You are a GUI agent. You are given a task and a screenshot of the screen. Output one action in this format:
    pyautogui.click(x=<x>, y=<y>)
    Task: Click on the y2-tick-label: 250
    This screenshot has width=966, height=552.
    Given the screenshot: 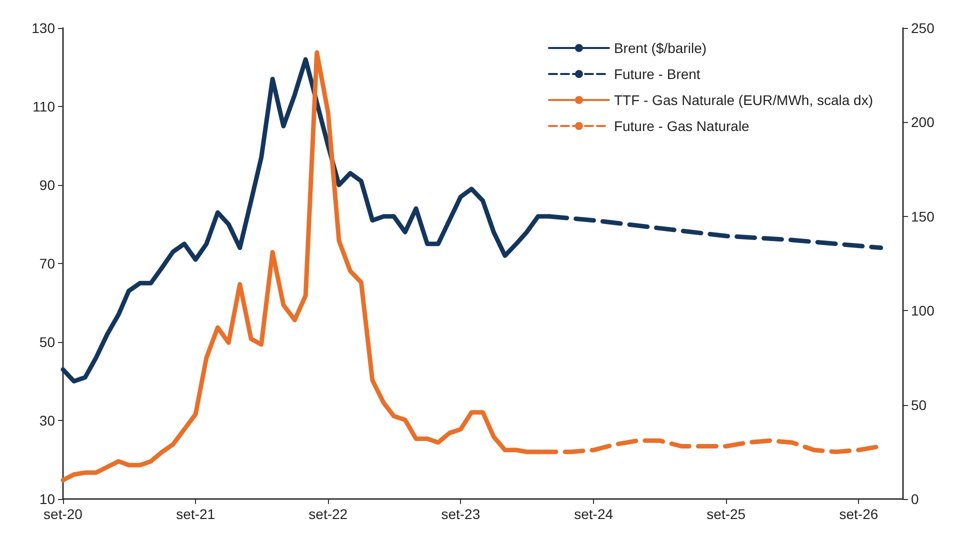 What is the action you would take?
    pyautogui.click(x=923, y=28)
    